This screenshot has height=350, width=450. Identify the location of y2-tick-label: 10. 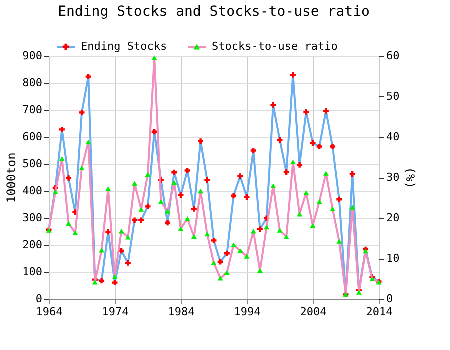
(393, 258).